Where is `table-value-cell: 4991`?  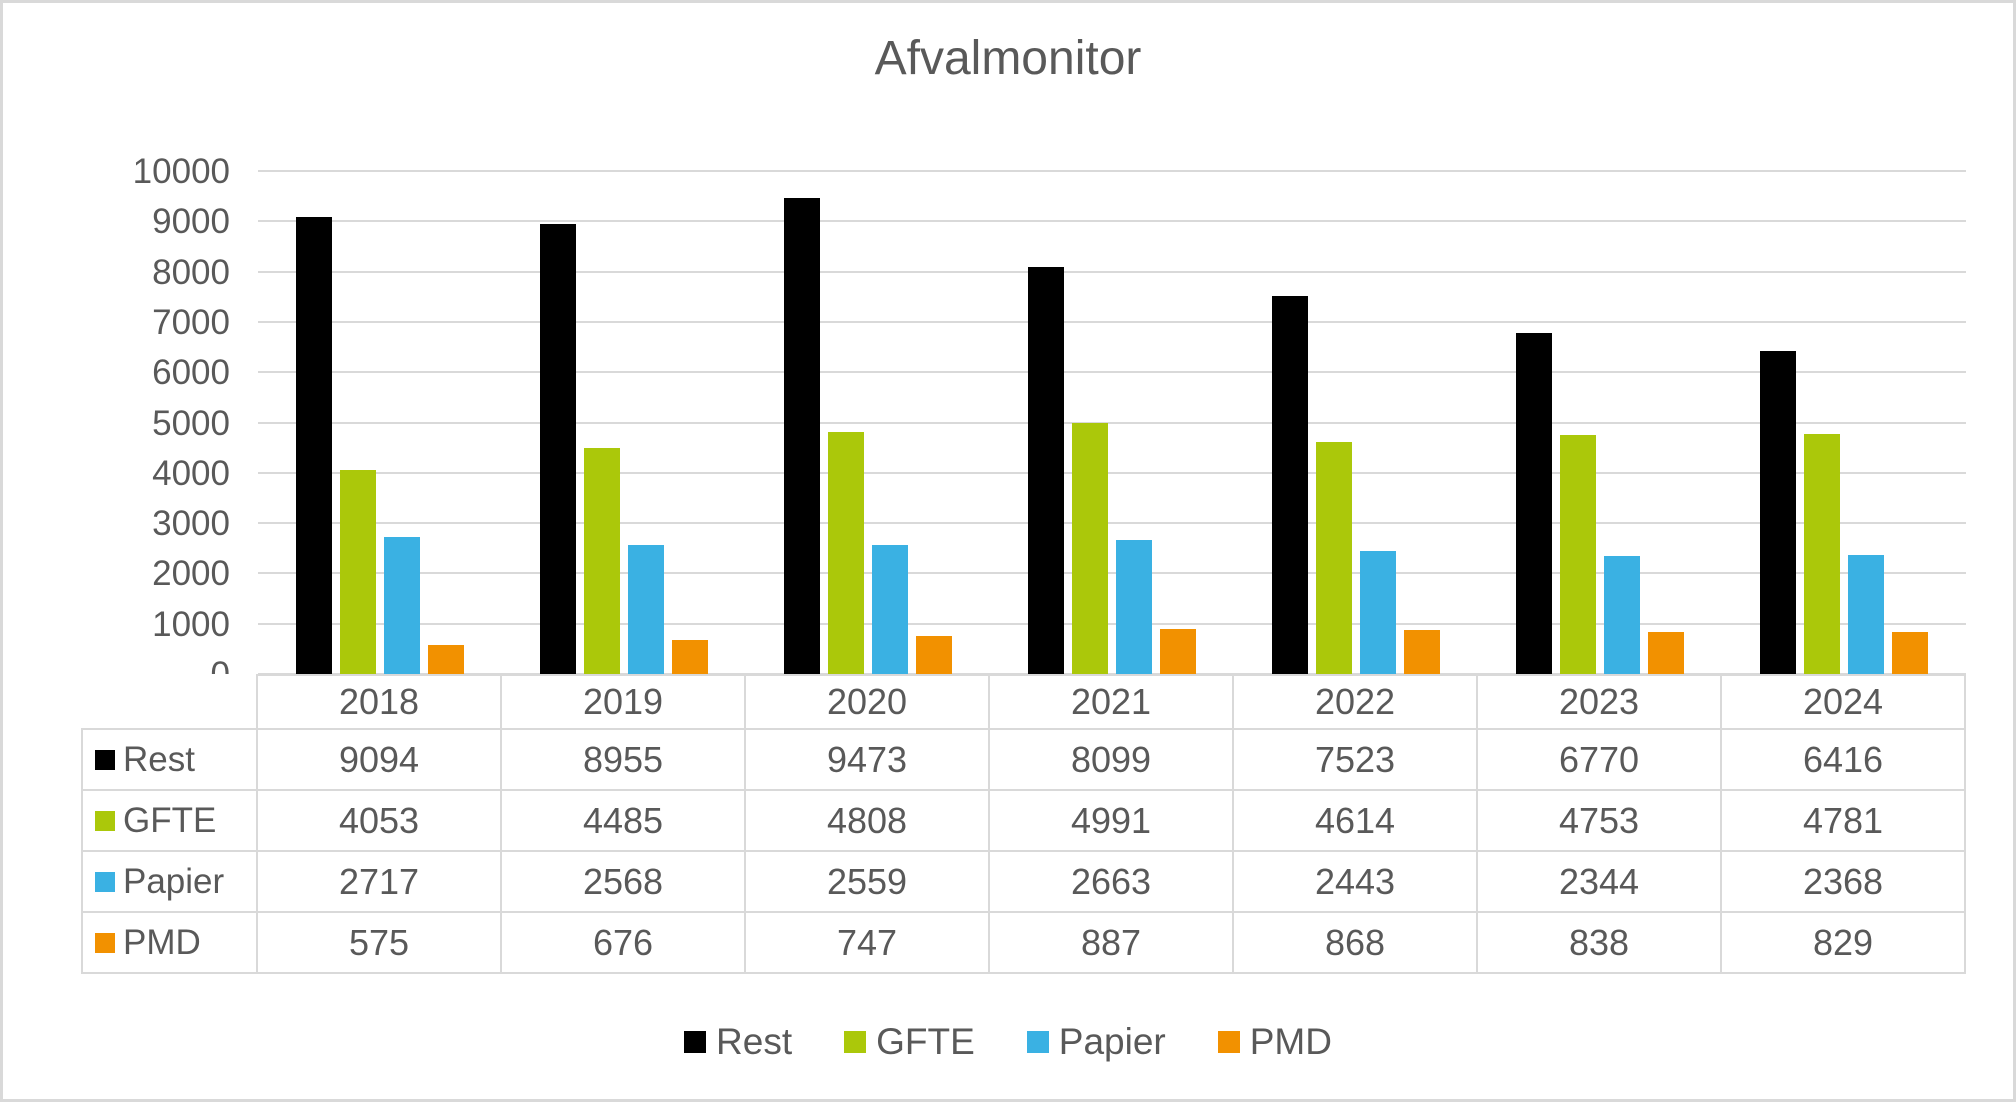 table-value-cell: 4991 is located at coordinates (1112, 821).